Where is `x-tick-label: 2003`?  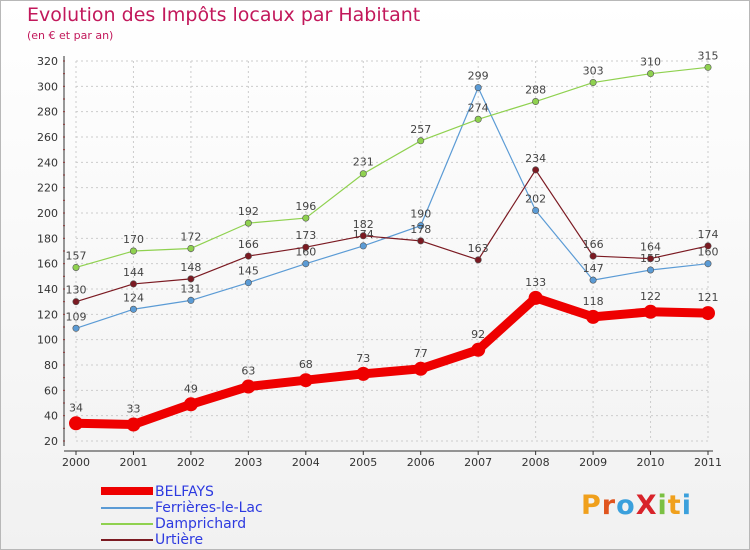 x-tick-label: 2003 is located at coordinates (248, 462).